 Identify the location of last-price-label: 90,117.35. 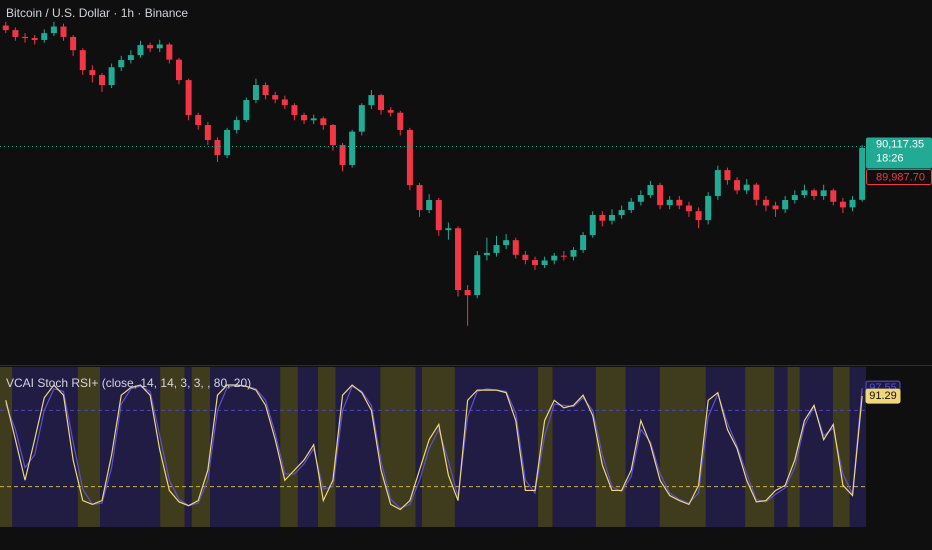
(900, 144).